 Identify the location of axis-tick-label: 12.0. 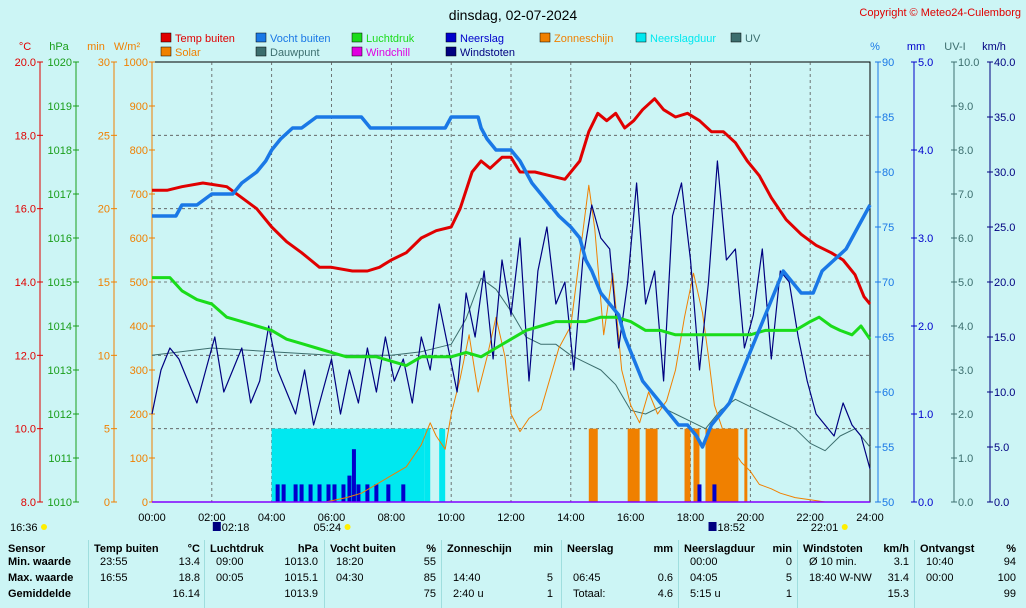
(25, 356).